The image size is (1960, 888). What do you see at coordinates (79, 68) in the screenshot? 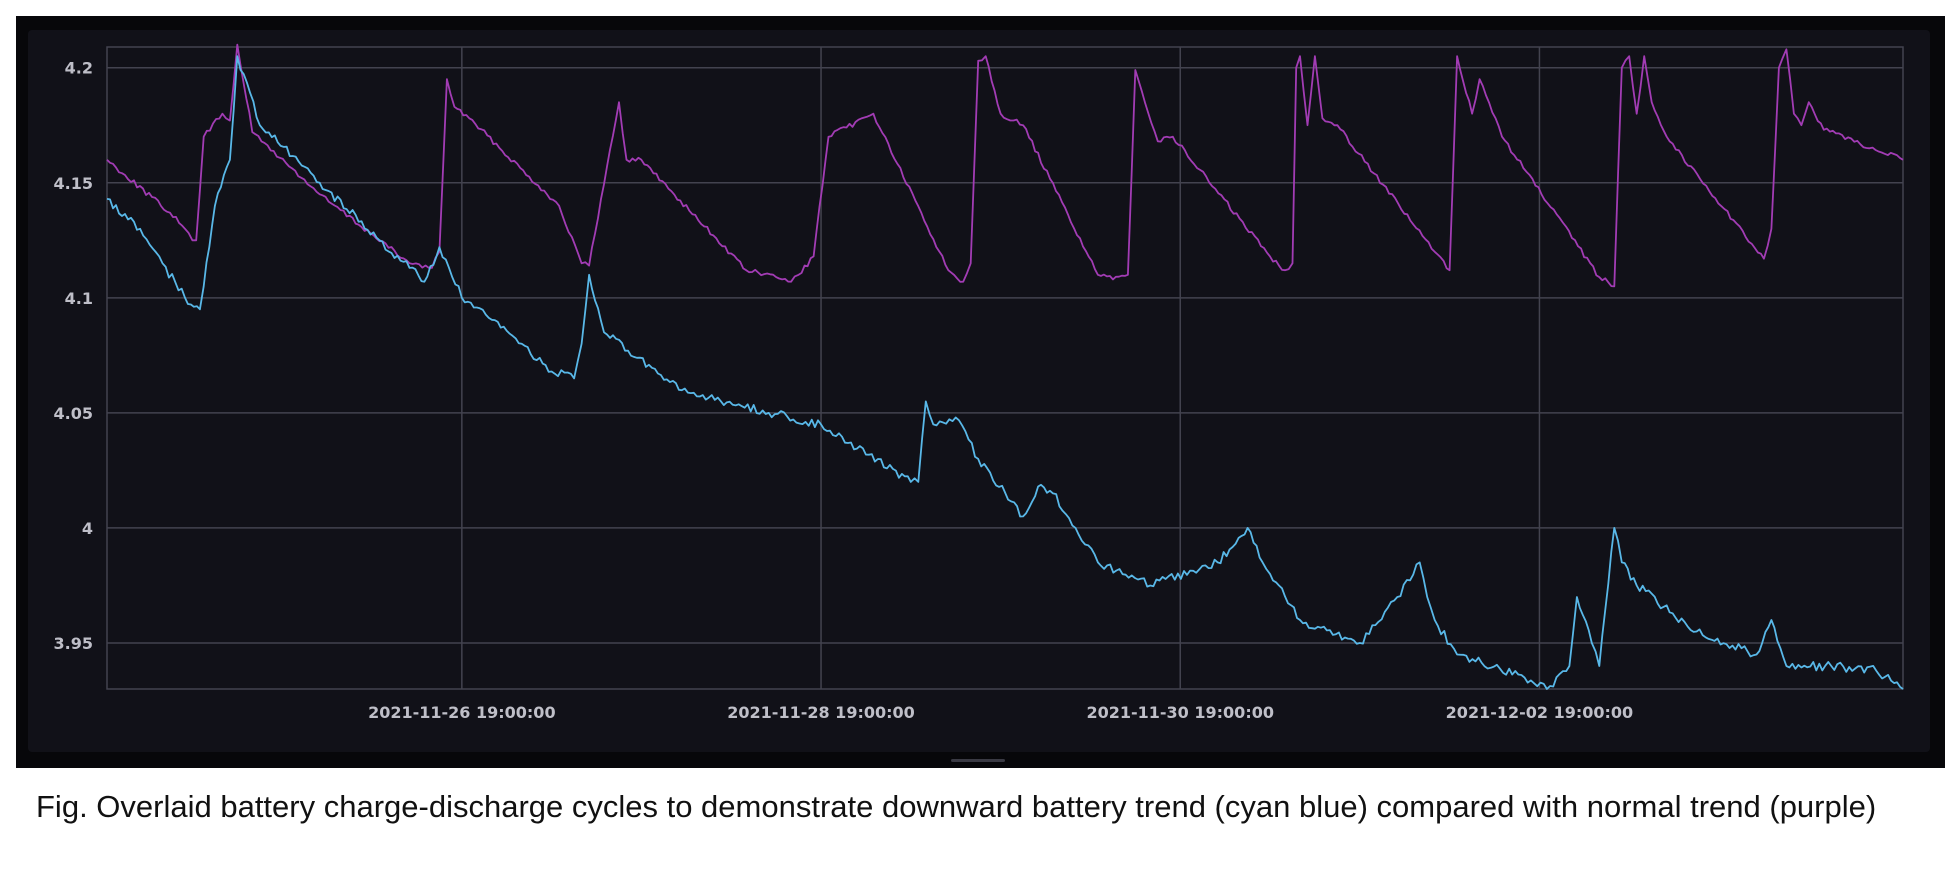
I see `y-tick-label: 4.2` at bounding box center [79, 68].